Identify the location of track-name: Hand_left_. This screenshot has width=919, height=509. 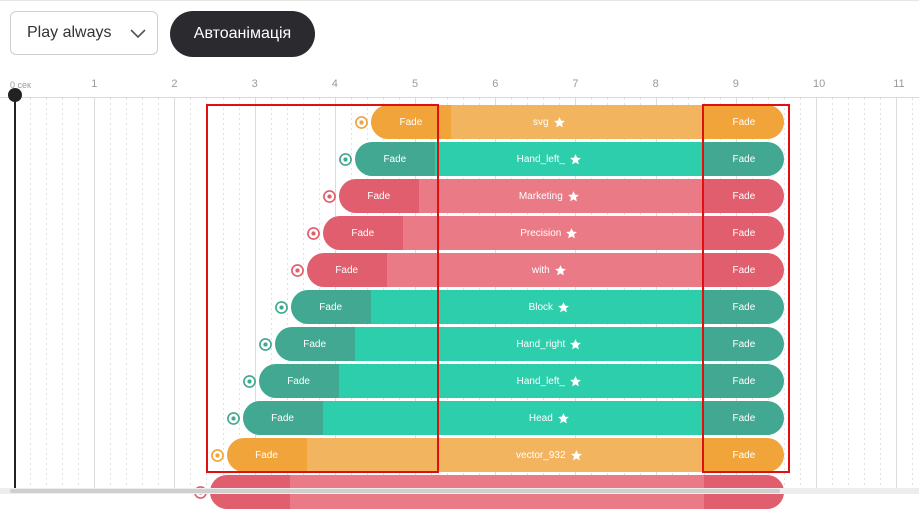
(540, 381).